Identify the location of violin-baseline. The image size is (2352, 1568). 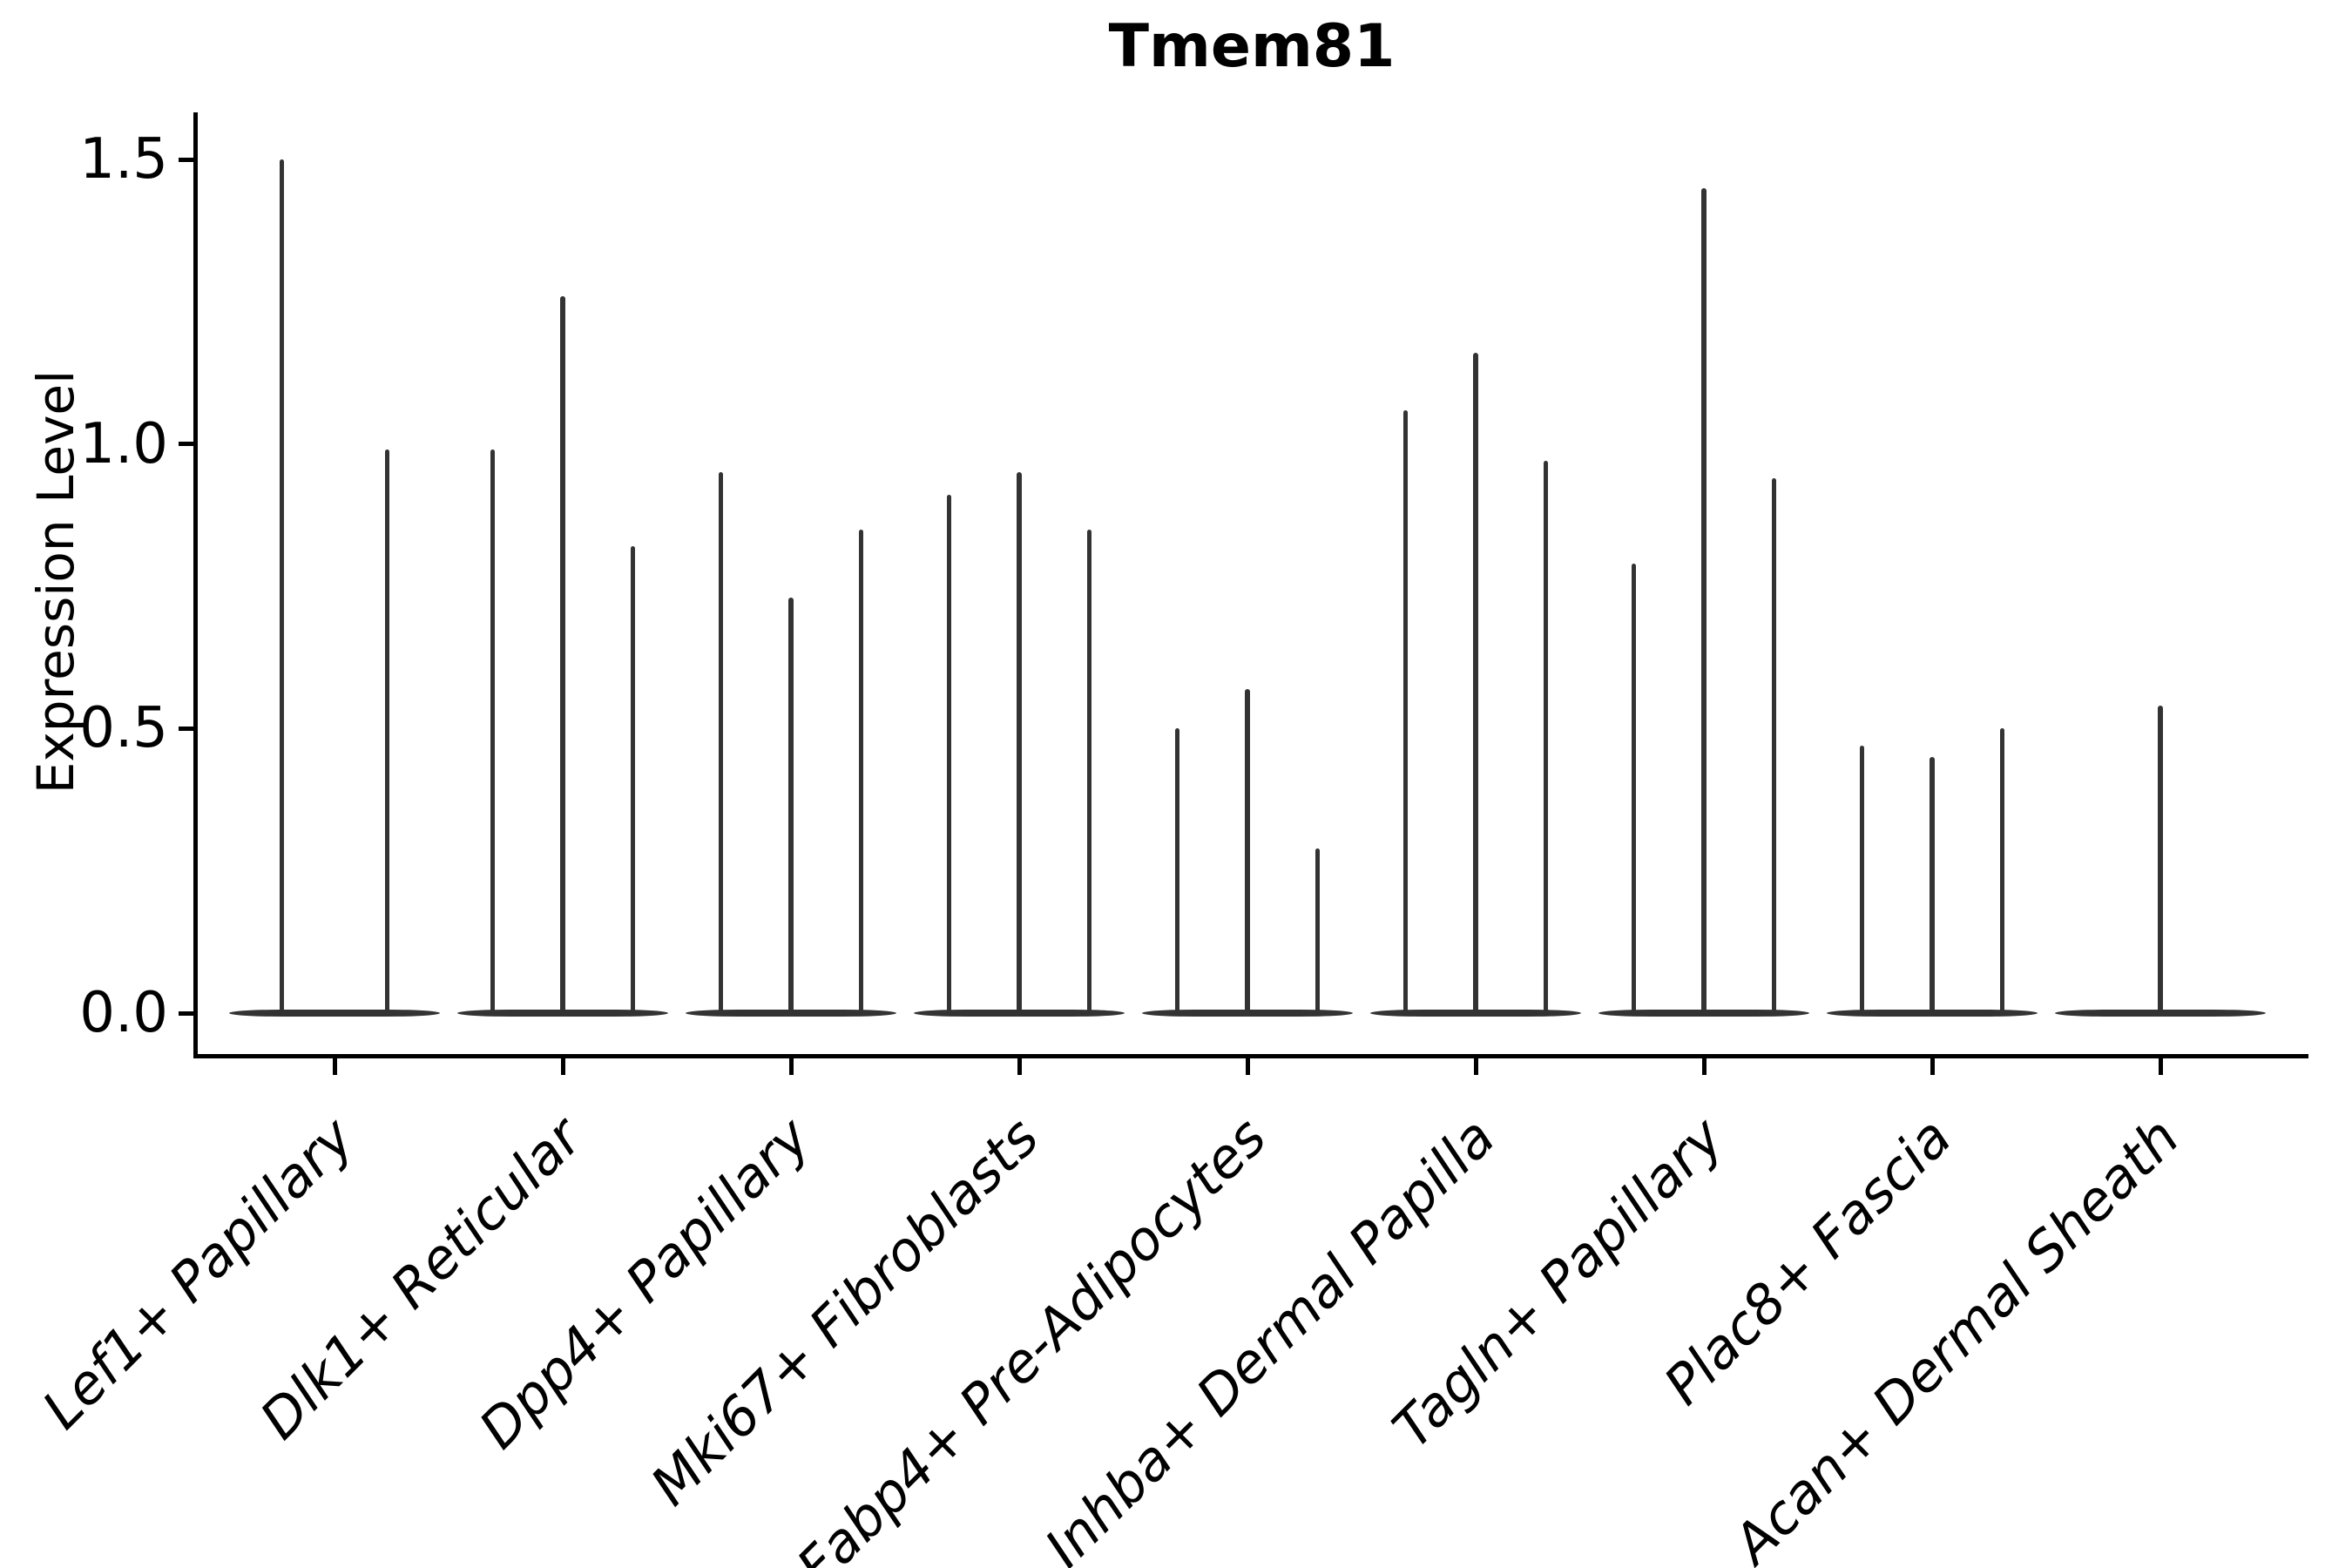
(334, 1014).